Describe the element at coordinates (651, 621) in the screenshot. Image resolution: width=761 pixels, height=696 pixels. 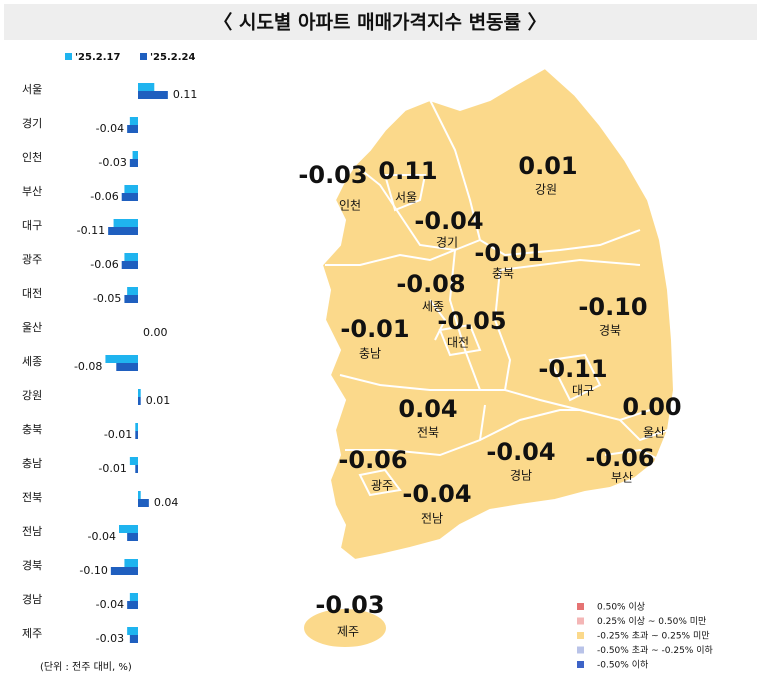
I see `map-legend-label: 0.25% 이상 ~ 0.50% 미만` at that location.